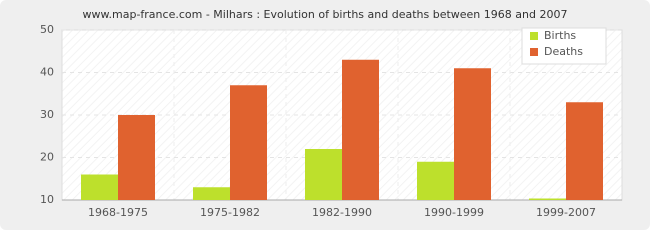 This screenshot has height=240, width=650. Describe the element at coordinates (47, 157) in the screenshot. I see `y-tick-label: 20` at that location.